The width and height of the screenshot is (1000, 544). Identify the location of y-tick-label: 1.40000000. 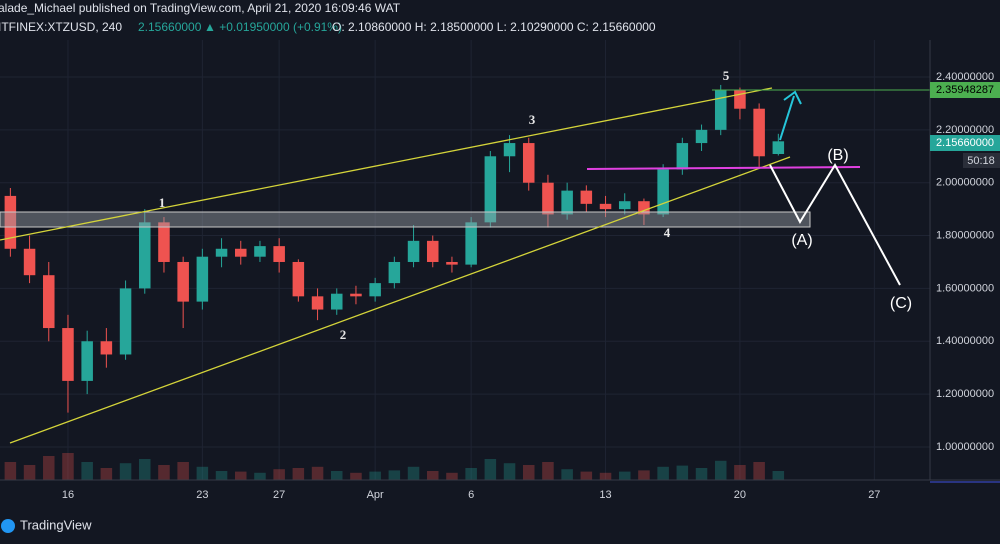
(965, 341).